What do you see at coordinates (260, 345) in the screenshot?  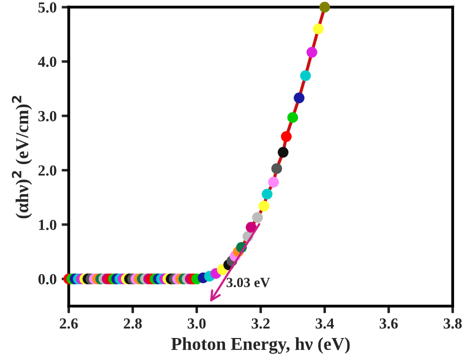 I see `x-axis-title: Photon Energy, hν (eV)` at bounding box center [260, 345].